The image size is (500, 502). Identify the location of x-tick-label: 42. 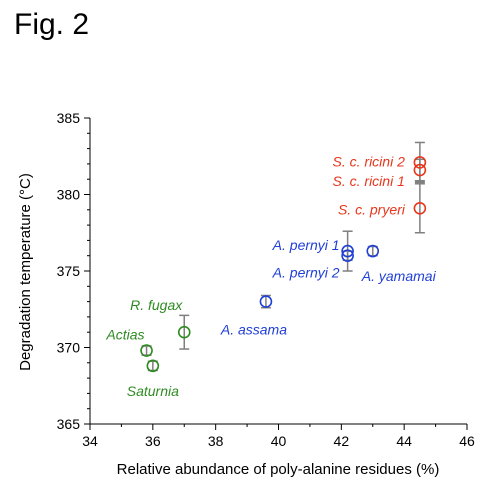
(342, 441).